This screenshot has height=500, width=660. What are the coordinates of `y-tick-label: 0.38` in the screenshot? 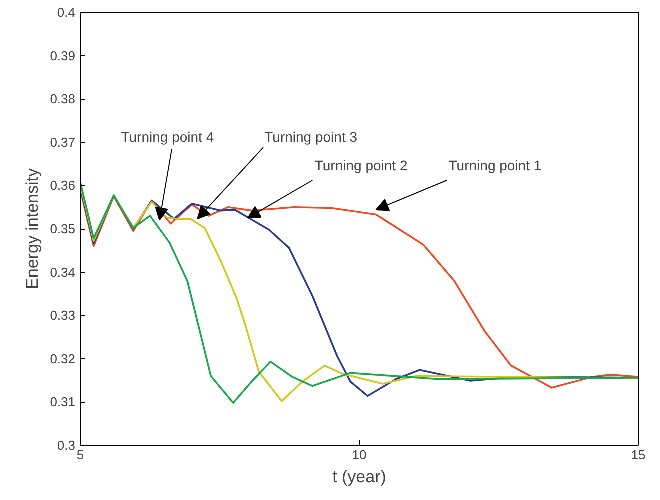 It's located at (63, 99).